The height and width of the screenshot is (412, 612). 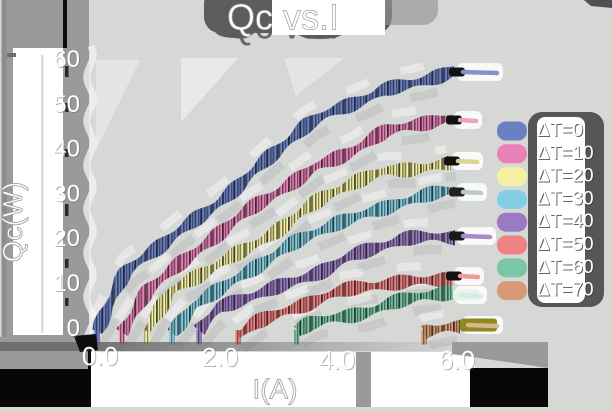 I want to click on svg-text: ΔT=10, so click(x=565, y=153).